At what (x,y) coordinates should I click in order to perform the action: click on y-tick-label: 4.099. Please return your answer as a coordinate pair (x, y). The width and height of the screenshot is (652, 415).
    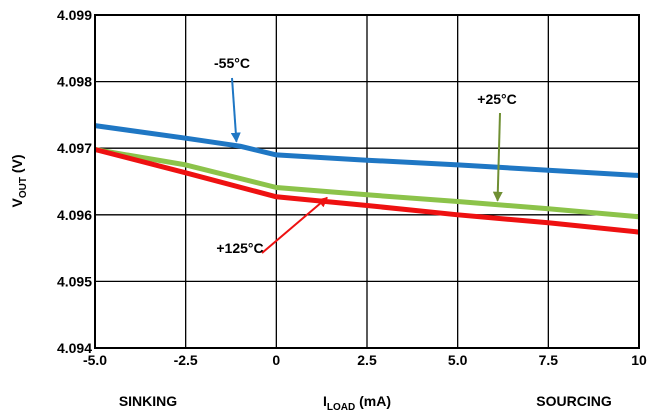
    Looking at the image, I should click on (74, 15).